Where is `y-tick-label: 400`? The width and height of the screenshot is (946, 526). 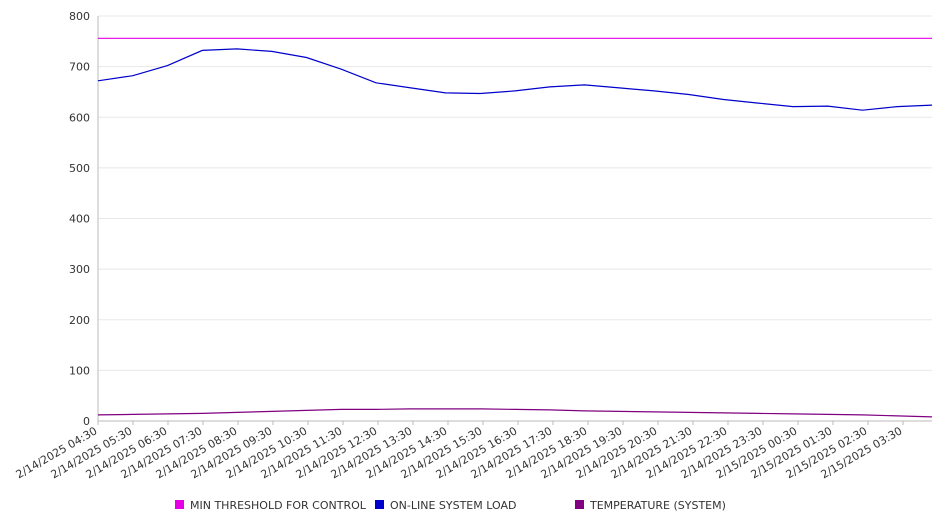 y-tick-label: 400 is located at coordinates (79, 219).